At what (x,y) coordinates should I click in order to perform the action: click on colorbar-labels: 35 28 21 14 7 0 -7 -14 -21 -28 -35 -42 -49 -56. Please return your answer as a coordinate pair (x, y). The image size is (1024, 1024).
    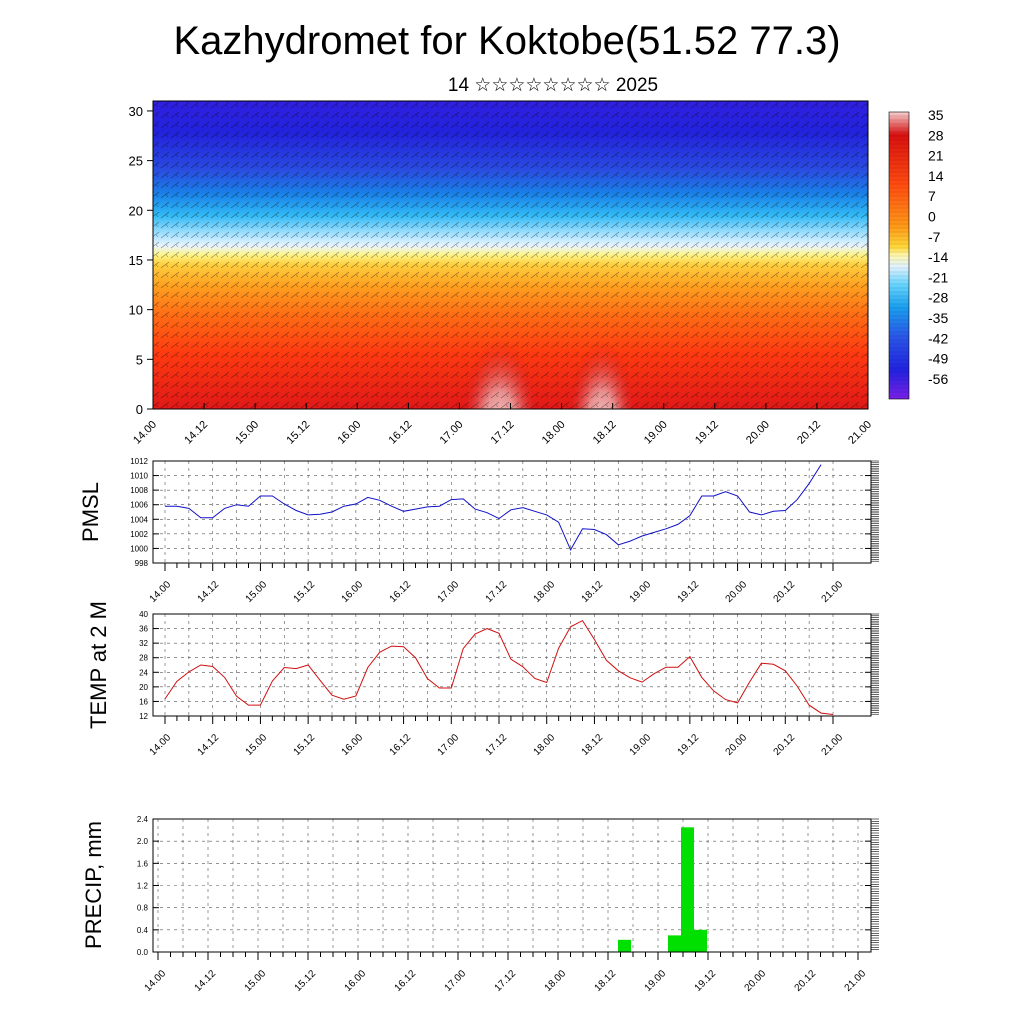
    Looking at the image, I should click on (938, 247).